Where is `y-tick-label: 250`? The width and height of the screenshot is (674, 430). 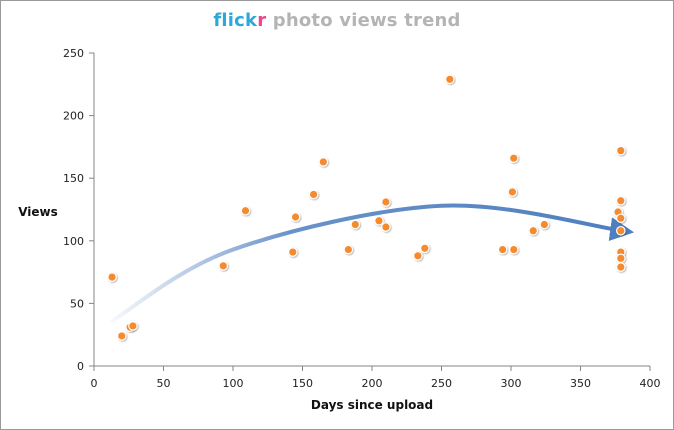 y-tick-label: 250 is located at coordinates (73, 53).